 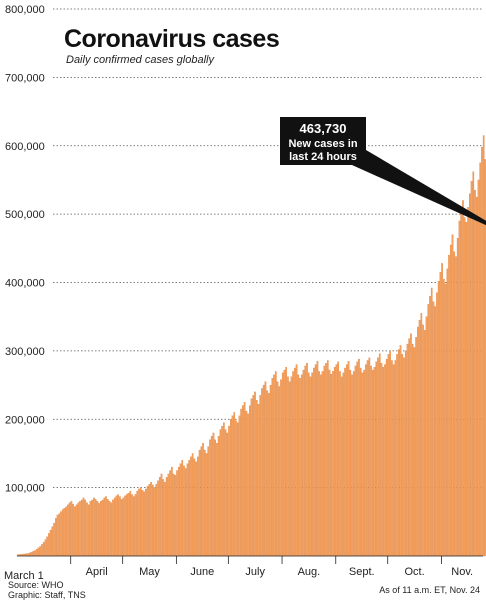 I want to click on x-tick-label: Aug., so click(x=309, y=572).